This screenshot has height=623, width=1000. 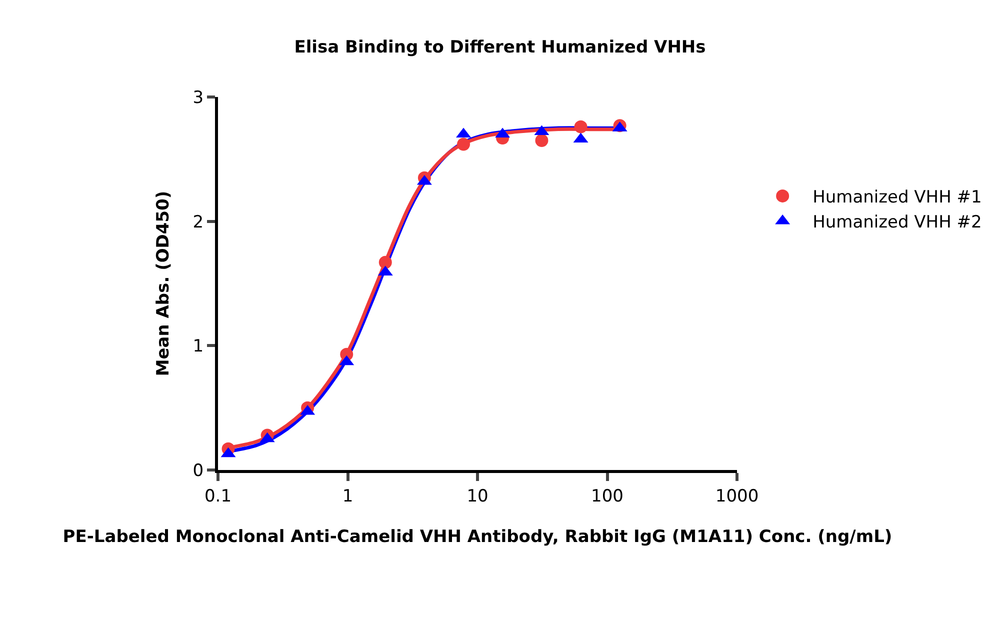 What do you see at coordinates (897, 198) in the screenshot?
I see `legend-label: Humanized VHH #1` at bounding box center [897, 198].